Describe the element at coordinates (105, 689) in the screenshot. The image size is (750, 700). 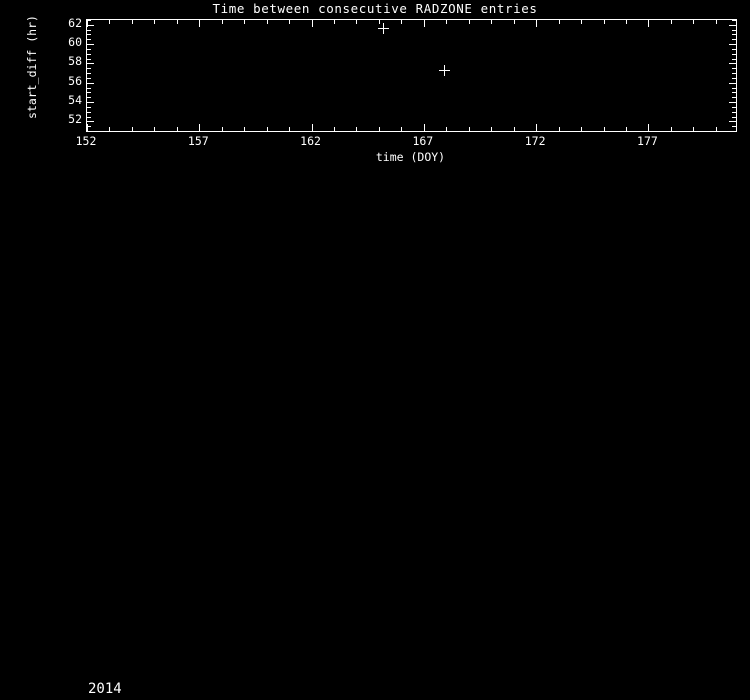
I see `year-annotation: 2014` at that location.